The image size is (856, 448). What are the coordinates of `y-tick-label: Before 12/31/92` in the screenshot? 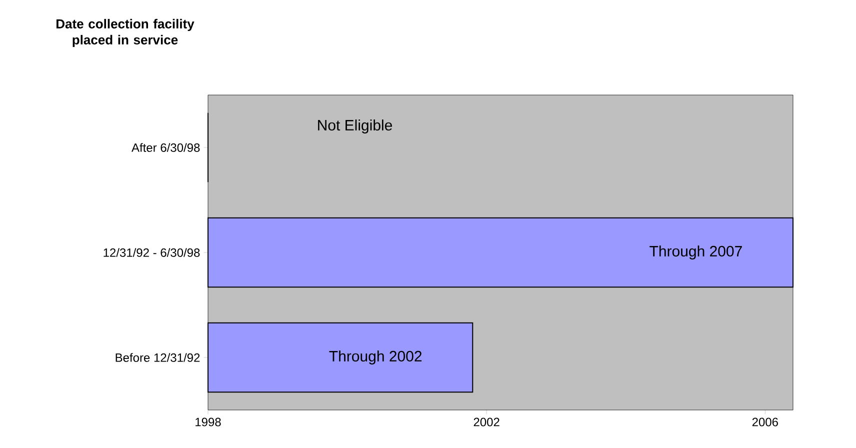 It's located at (158, 357).